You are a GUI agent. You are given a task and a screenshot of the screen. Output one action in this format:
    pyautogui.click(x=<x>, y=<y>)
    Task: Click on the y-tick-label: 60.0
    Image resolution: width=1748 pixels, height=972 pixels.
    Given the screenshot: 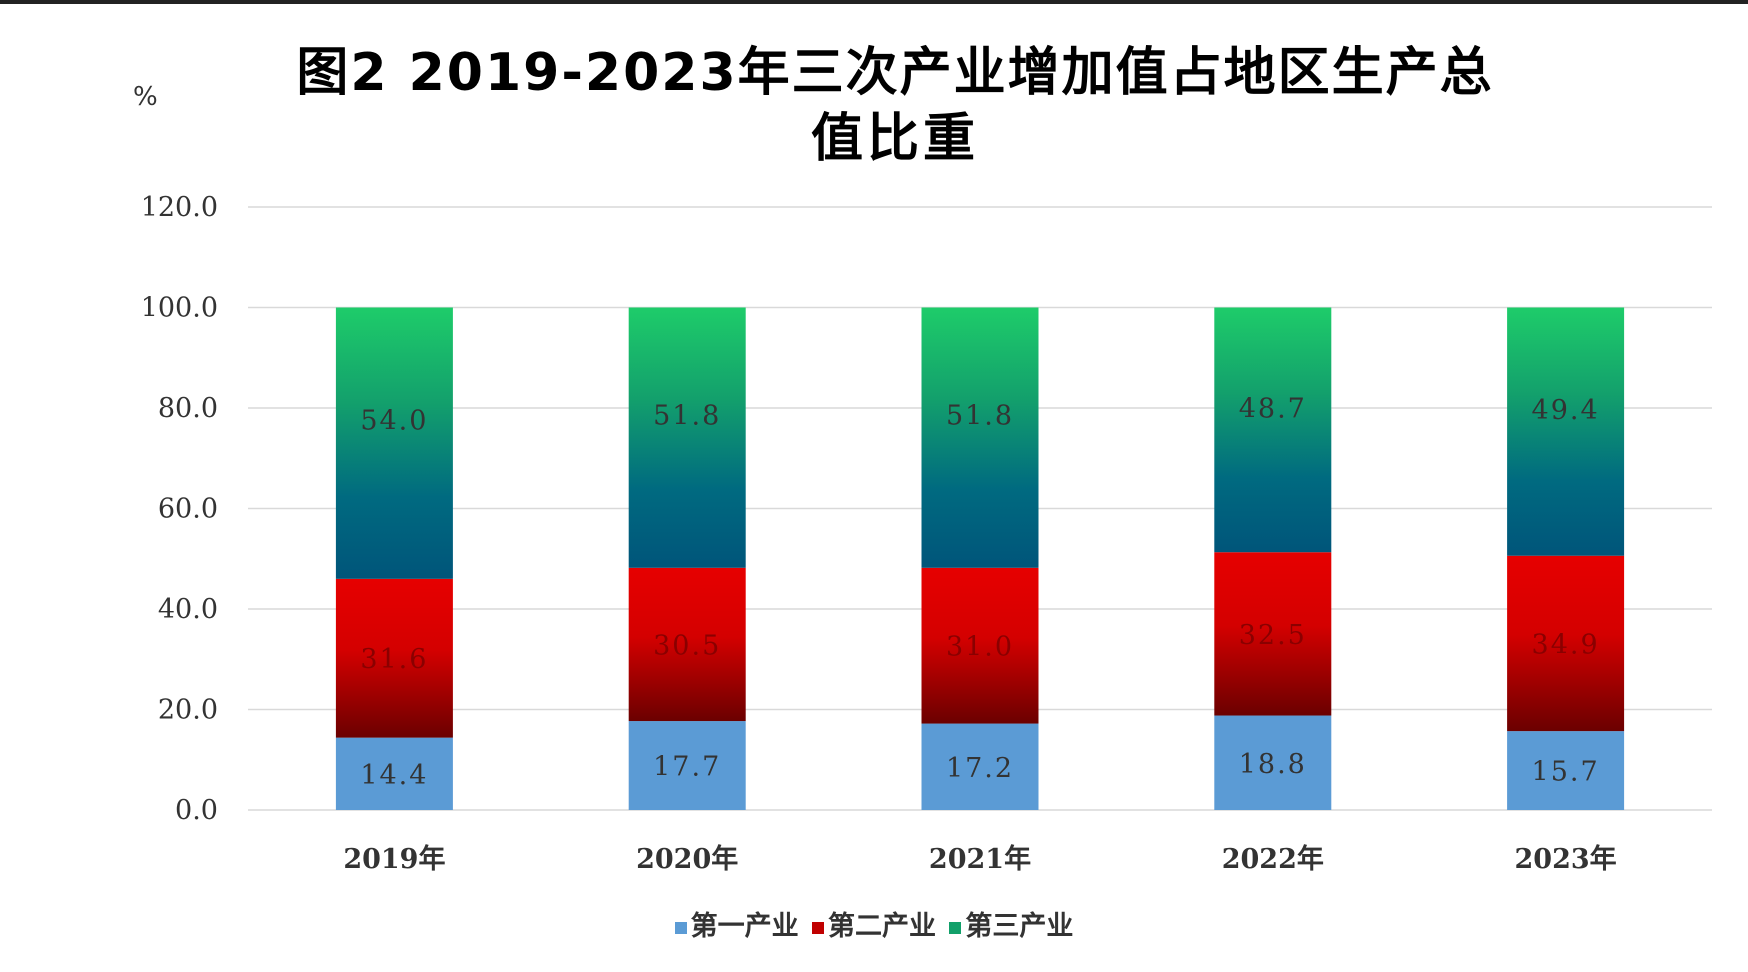 What is the action you would take?
    pyautogui.click(x=188, y=509)
    